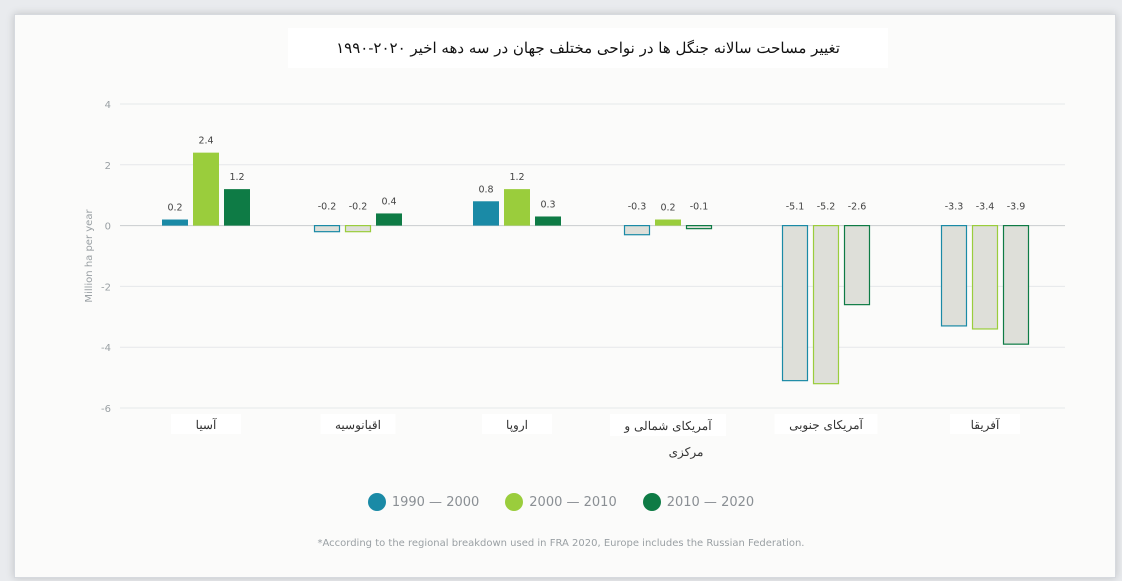  Describe the element at coordinates (108, 105) in the screenshot. I see `y-tick-label: 4` at that location.